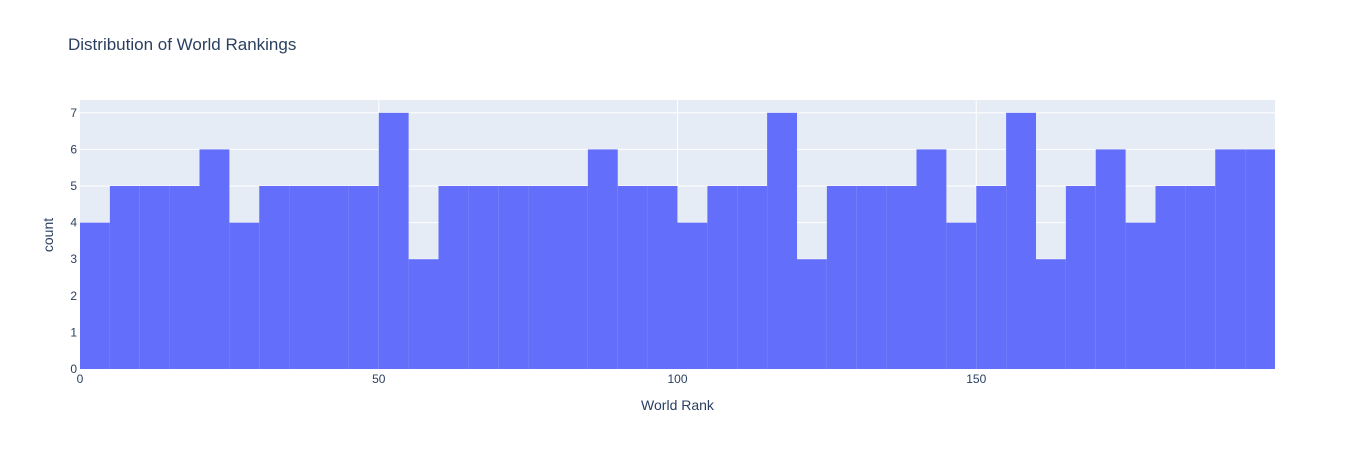 This screenshot has width=1355, height=450. What do you see at coordinates (73, 241) in the screenshot?
I see `y-axis-ticks: 0 1 2 3 4 5 6 7` at bounding box center [73, 241].